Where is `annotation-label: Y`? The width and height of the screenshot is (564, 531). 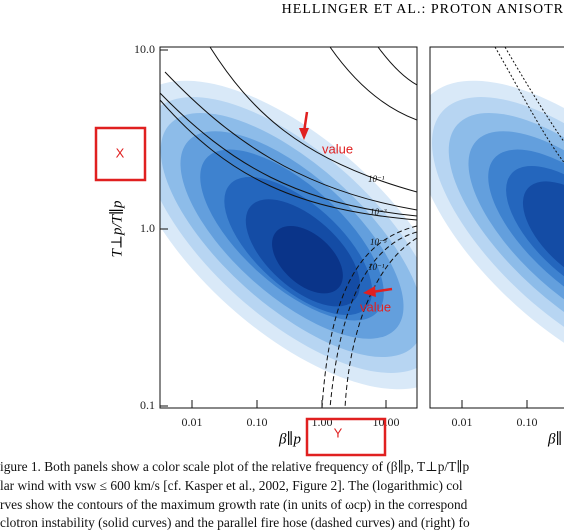 annotation-label: Y is located at coordinates (338, 432).